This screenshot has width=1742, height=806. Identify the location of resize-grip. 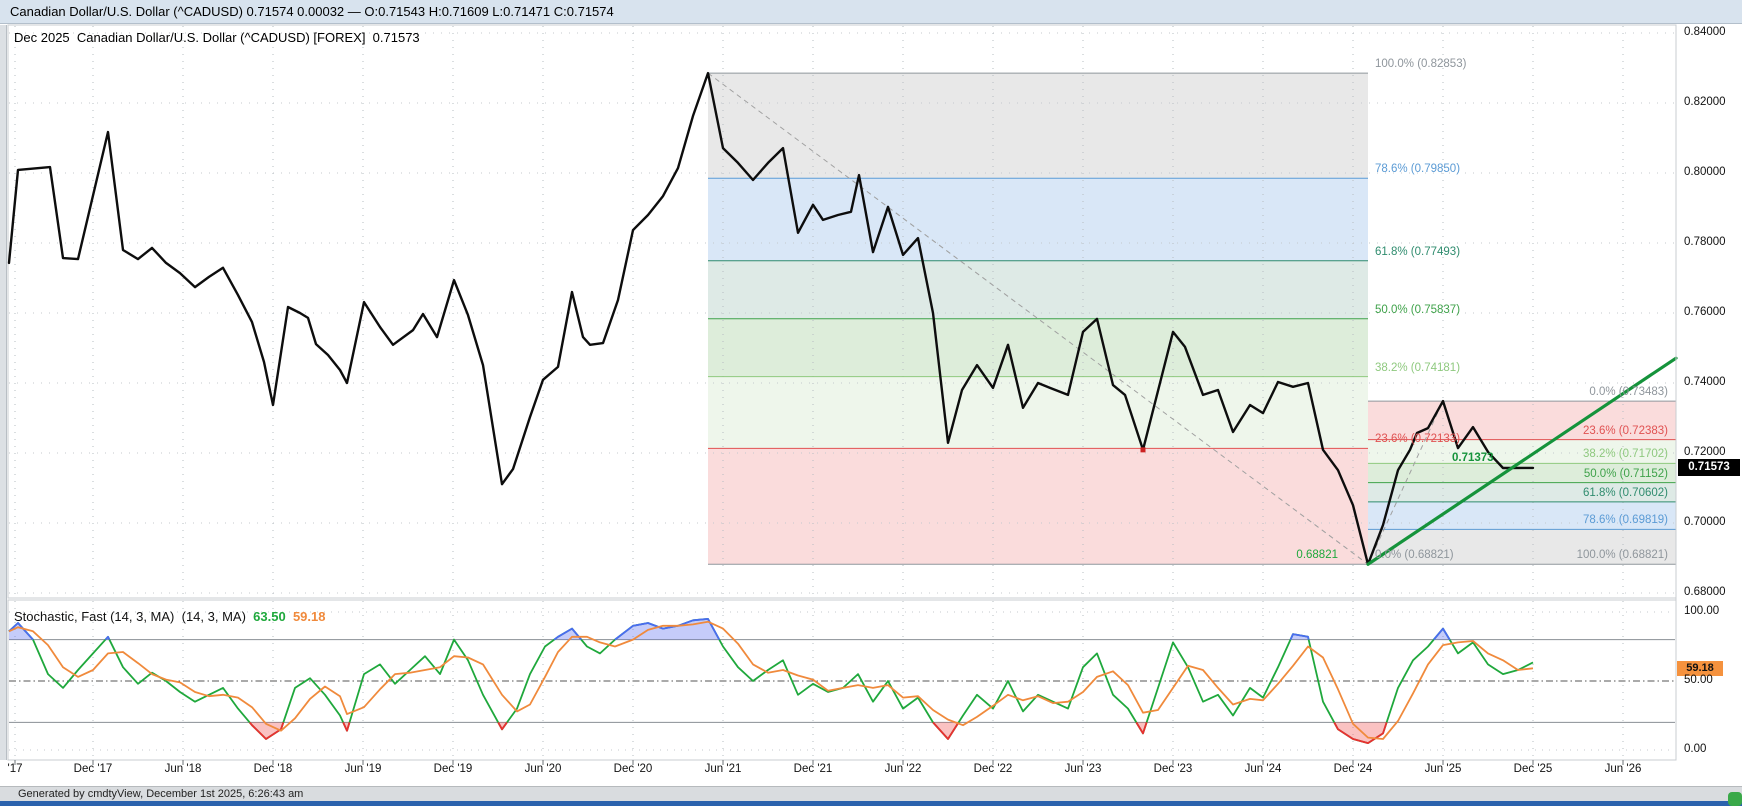
(1735, 799).